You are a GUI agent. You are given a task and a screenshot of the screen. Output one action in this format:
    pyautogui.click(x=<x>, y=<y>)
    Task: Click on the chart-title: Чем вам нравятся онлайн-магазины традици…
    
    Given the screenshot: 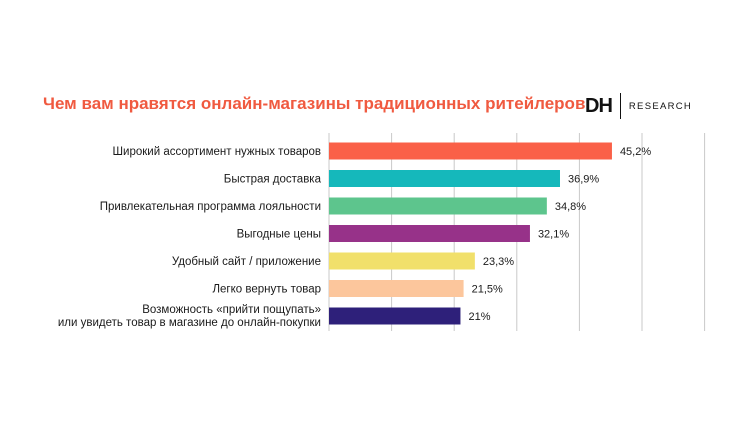 What is the action you would take?
    pyautogui.click(x=314, y=103)
    